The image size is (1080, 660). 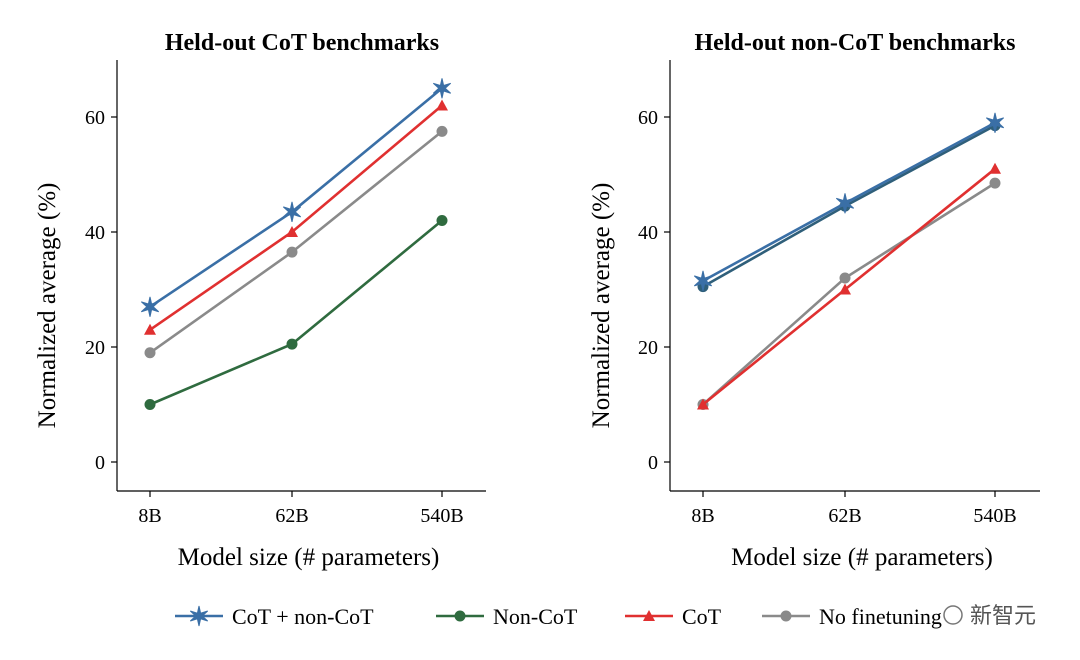 What do you see at coordinates (296, 312) in the screenshot?
I see `series-non-cot` at bounding box center [296, 312].